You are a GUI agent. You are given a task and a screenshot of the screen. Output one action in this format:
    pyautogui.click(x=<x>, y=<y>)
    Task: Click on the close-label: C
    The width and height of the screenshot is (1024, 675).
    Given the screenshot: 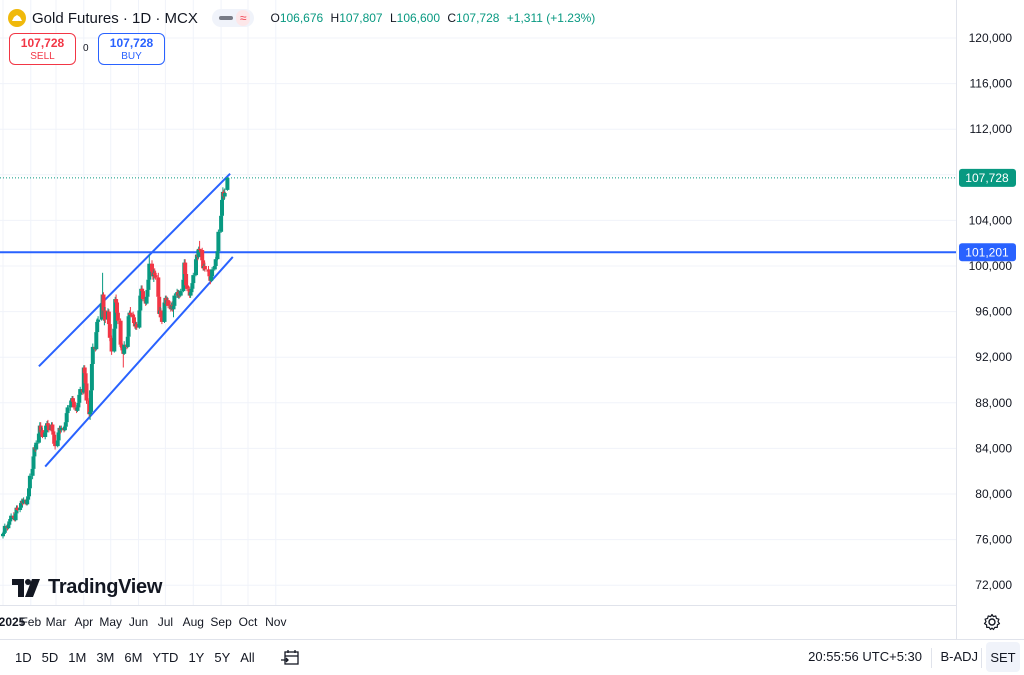 What is the action you would take?
    pyautogui.click(x=452, y=18)
    